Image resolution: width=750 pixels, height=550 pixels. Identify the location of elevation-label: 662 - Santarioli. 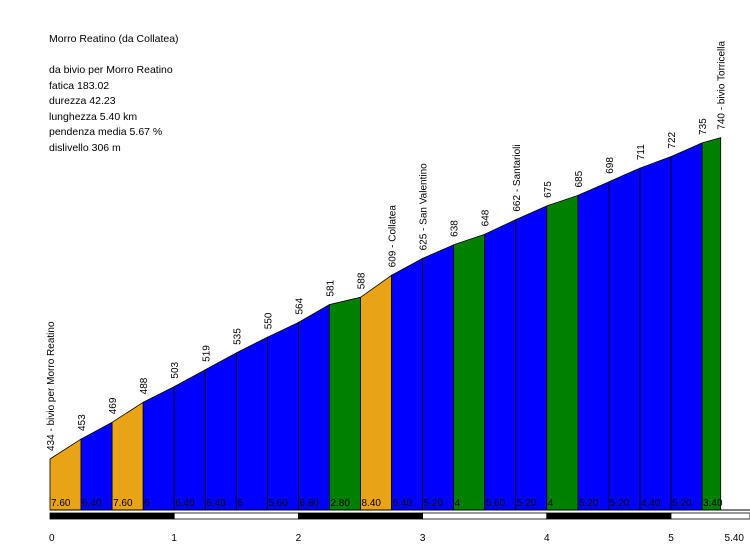
(517, 177).